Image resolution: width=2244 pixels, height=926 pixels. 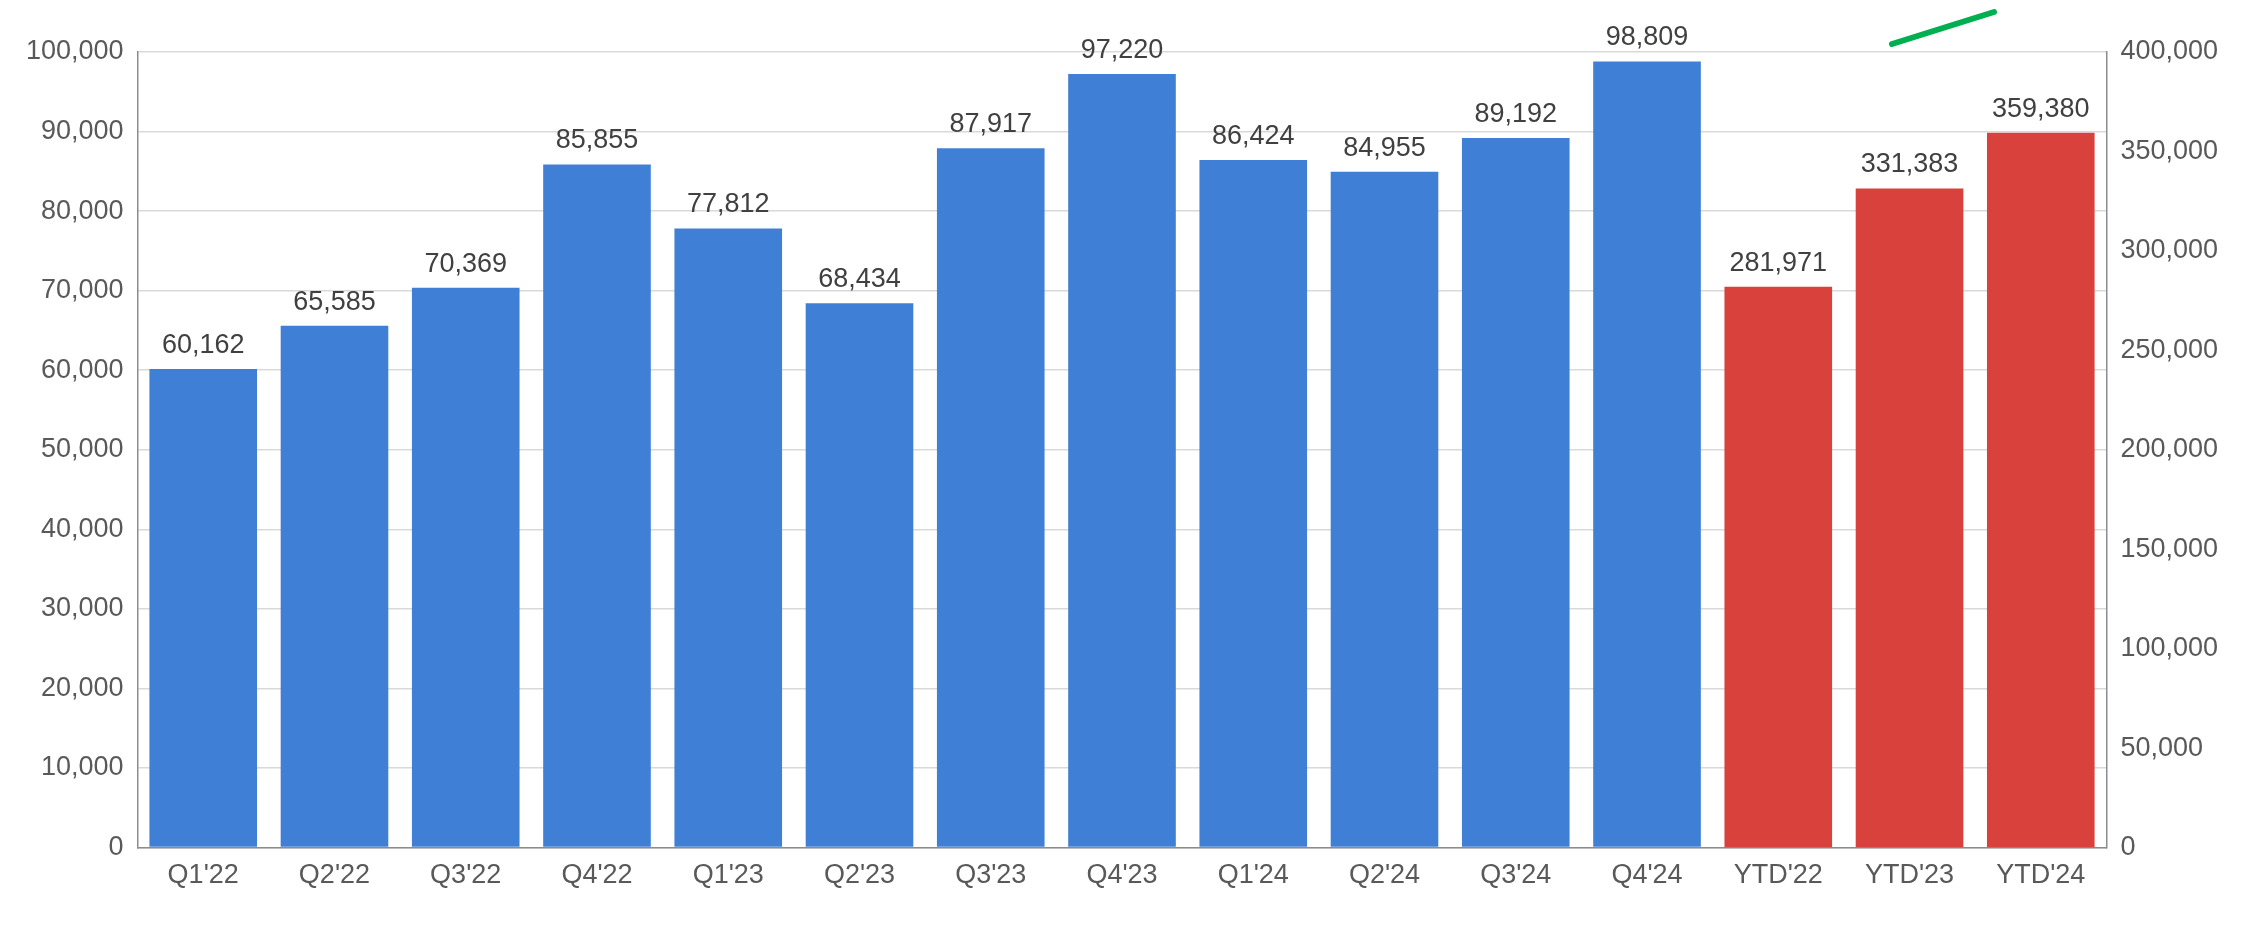 What do you see at coordinates (1122, 874) in the screenshot?
I see `x-tick-label: Q4'23` at bounding box center [1122, 874].